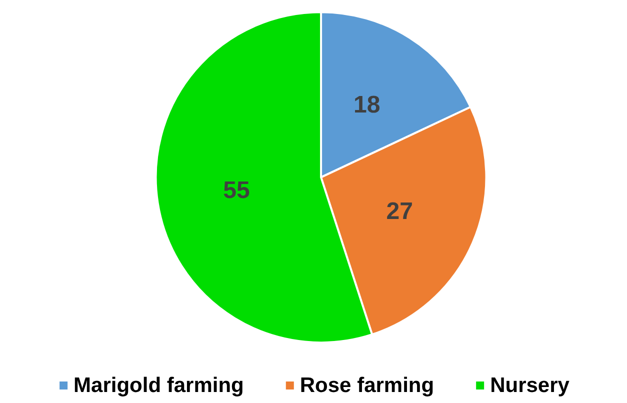 The image size is (627, 403). What do you see at coordinates (367, 105) in the screenshot?
I see `data-label: 18` at bounding box center [367, 105].